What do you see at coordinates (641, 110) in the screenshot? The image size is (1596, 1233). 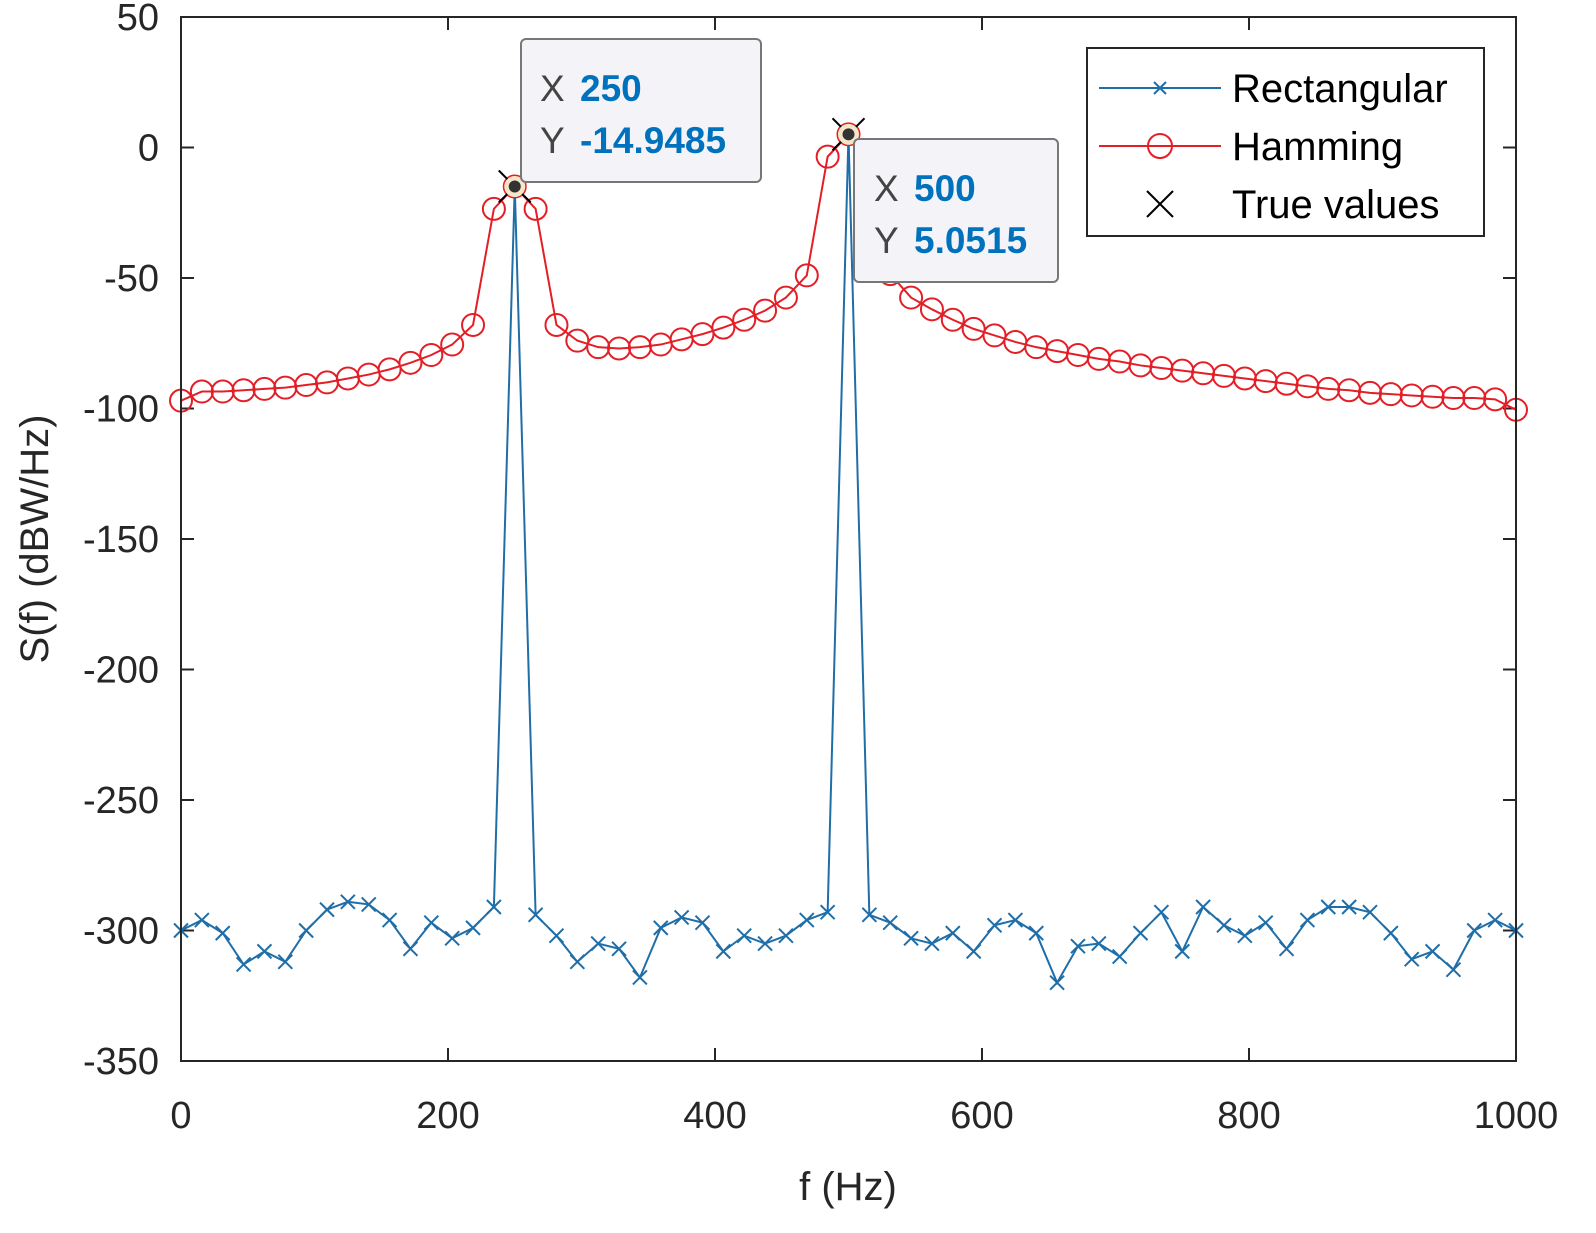 I see `data-tip-250: X 250 Y -14.9485` at bounding box center [641, 110].